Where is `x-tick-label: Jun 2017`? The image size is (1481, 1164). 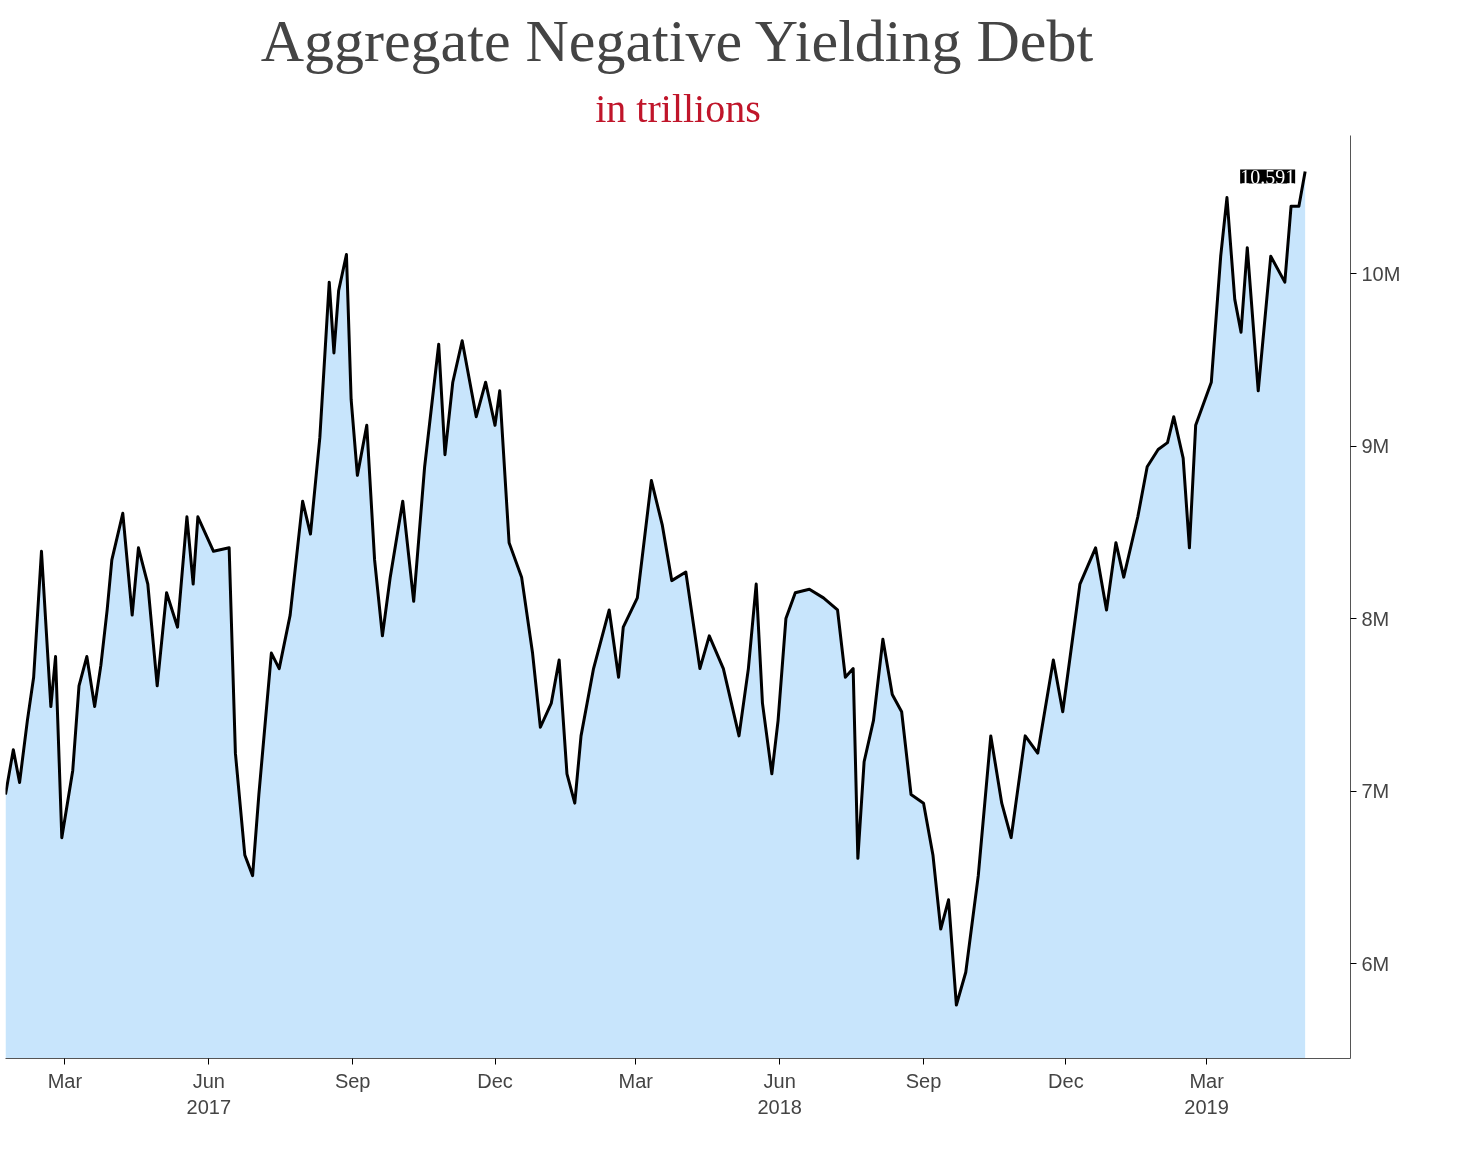 x-tick-label: Jun 2017 is located at coordinates (209, 1093).